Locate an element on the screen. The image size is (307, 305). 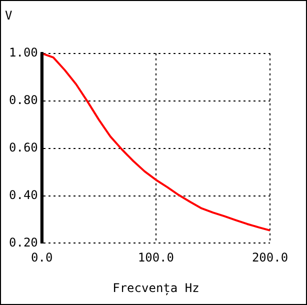
y-tick-label: 0.20 is located at coordinates (23, 242).